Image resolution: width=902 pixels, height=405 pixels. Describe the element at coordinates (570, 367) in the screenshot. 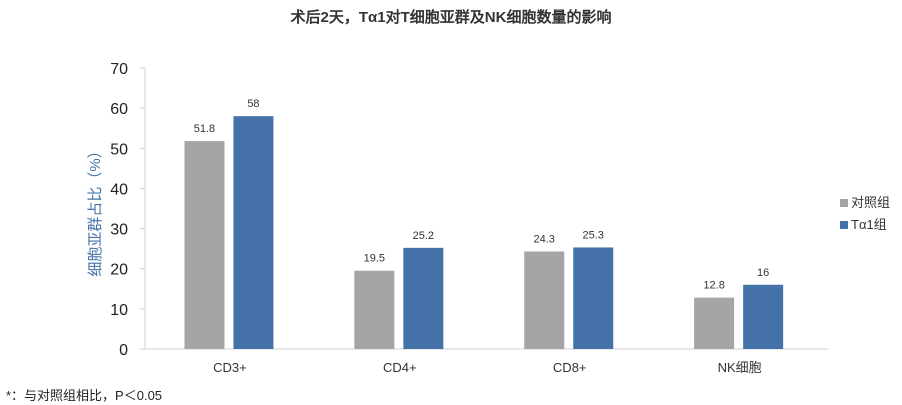

I see `x-tick-label: CD8+` at that location.